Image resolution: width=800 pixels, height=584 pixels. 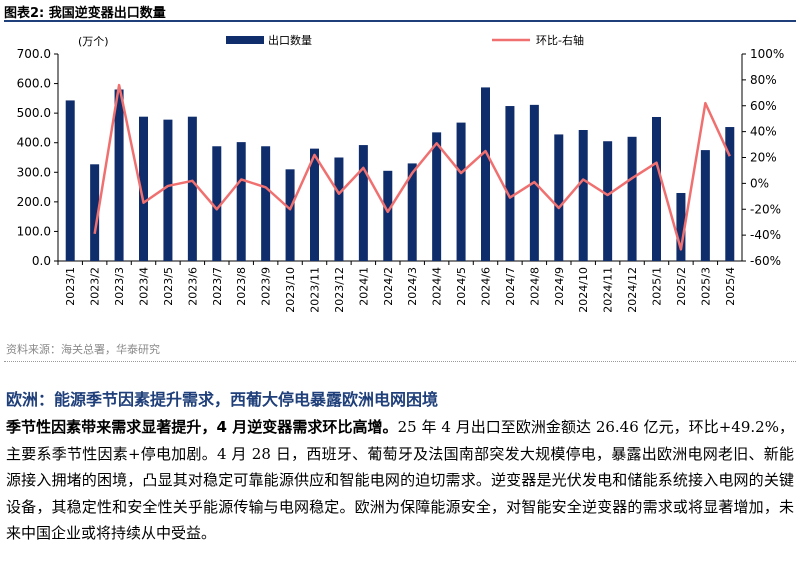 What do you see at coordinates (765, 209) in the screenshot?
I see `right-tick-label: -20%` at bounding box center [765, 209].